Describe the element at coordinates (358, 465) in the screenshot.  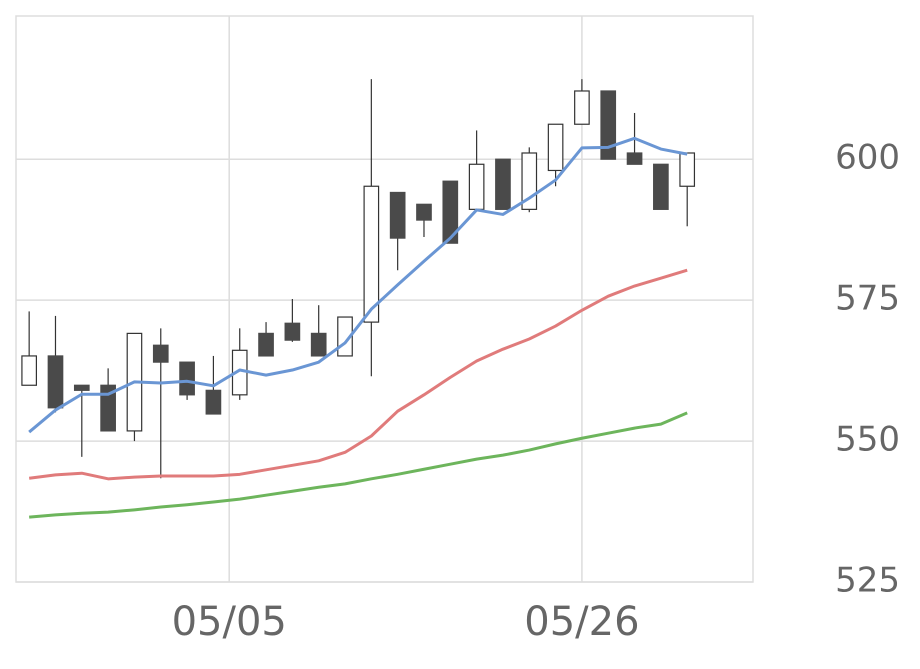
I see `moving-average-line` at that location.